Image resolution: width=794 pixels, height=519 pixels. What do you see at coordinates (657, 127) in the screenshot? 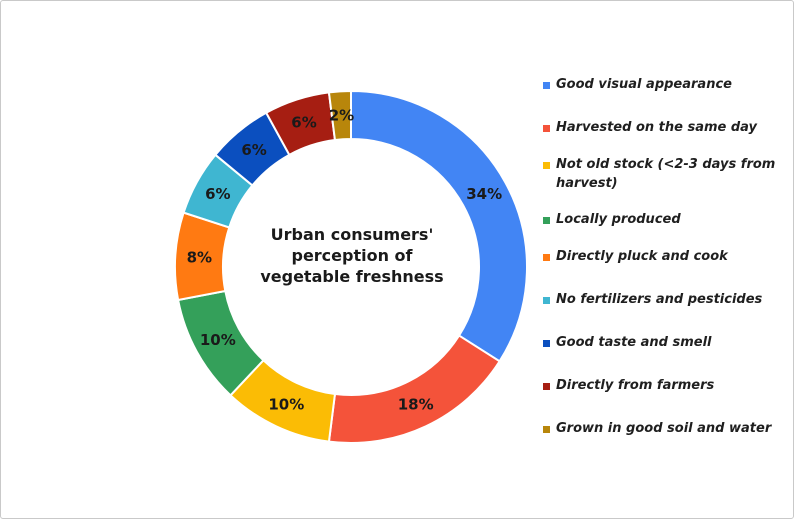
I see `legend-label: Harvested on the same day` at bounding box center [657, 127].